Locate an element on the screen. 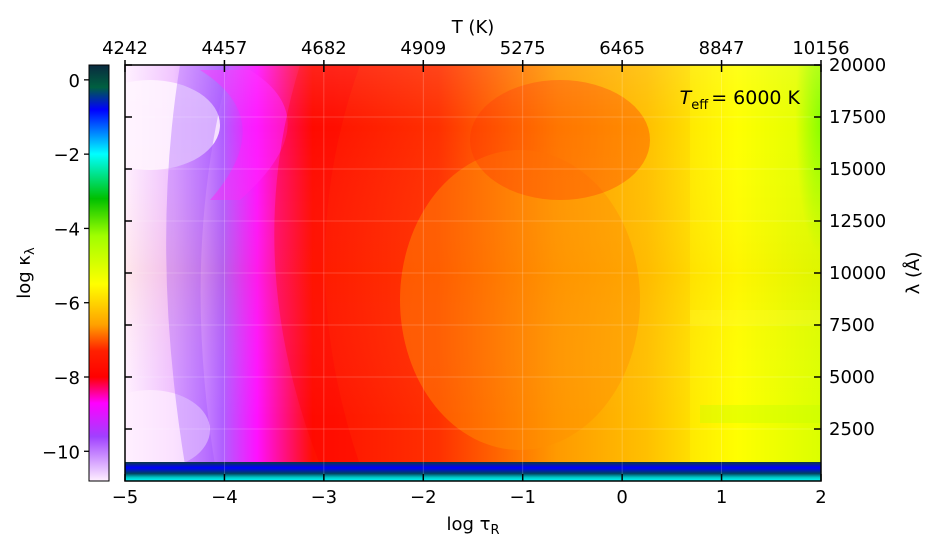  right-tick-label: 12500 is located at coordinates (857, 221).